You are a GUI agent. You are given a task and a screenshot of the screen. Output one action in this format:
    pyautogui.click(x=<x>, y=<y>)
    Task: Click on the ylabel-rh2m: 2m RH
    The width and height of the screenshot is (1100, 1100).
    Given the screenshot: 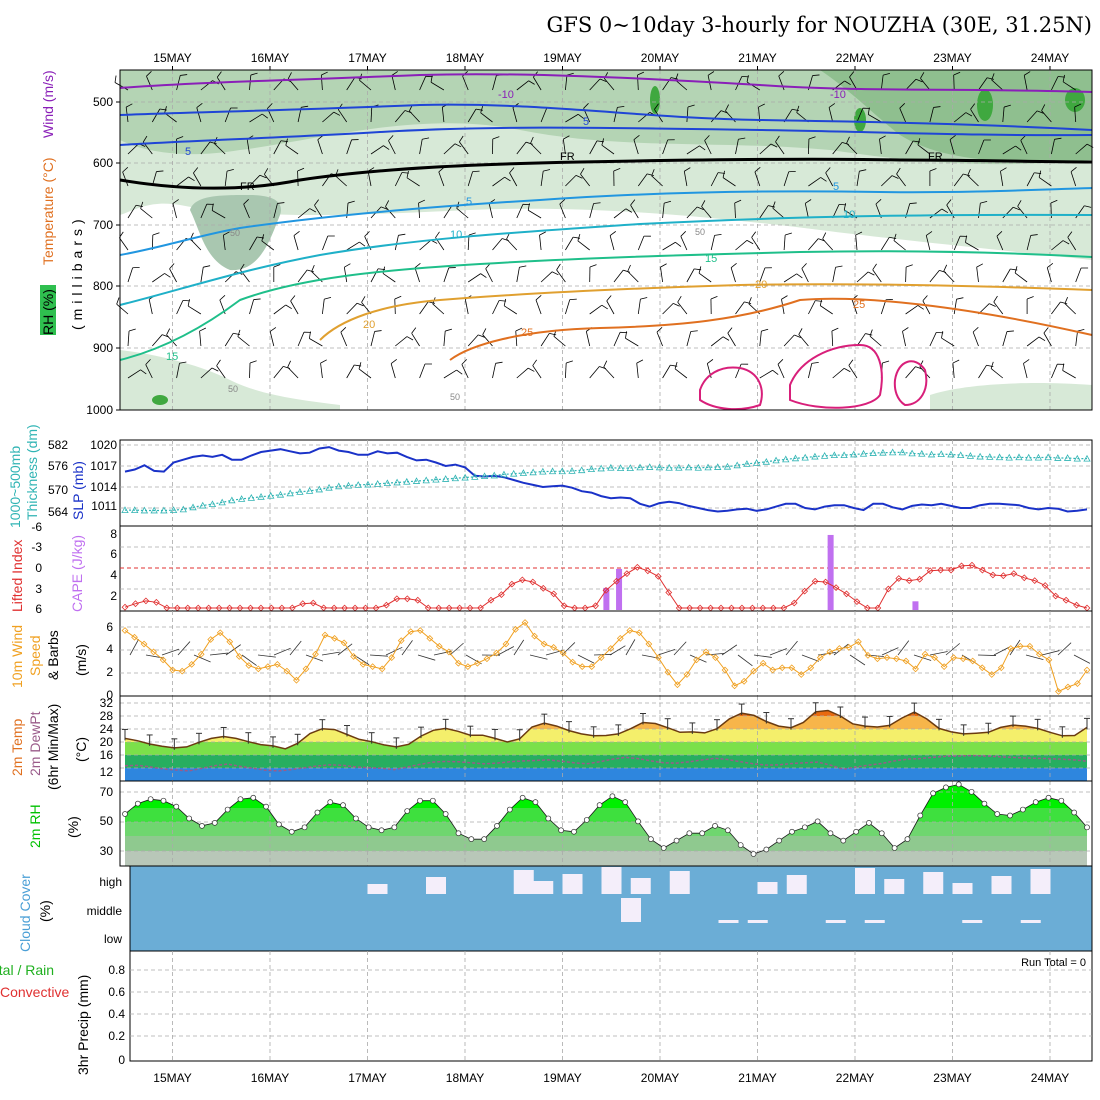 What is the action you would take?
    pyautogui.click(x=35, y=826)
    